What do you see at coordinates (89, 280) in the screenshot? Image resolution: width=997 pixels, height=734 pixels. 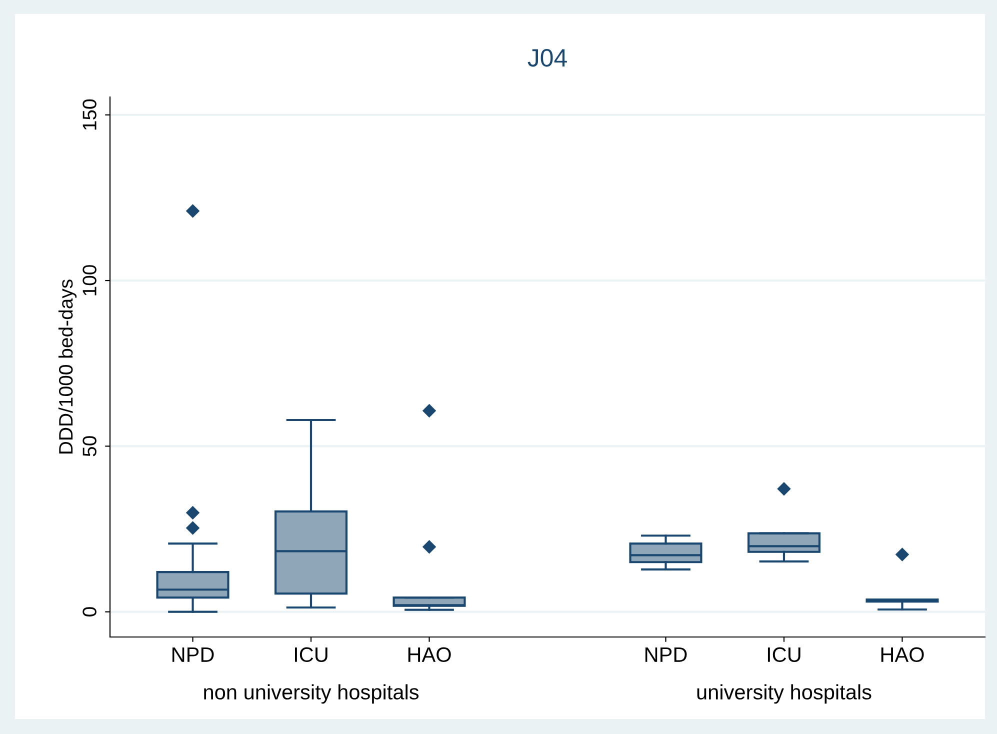 I see `y-tick-label: 100` at bounding box center [89, 280].